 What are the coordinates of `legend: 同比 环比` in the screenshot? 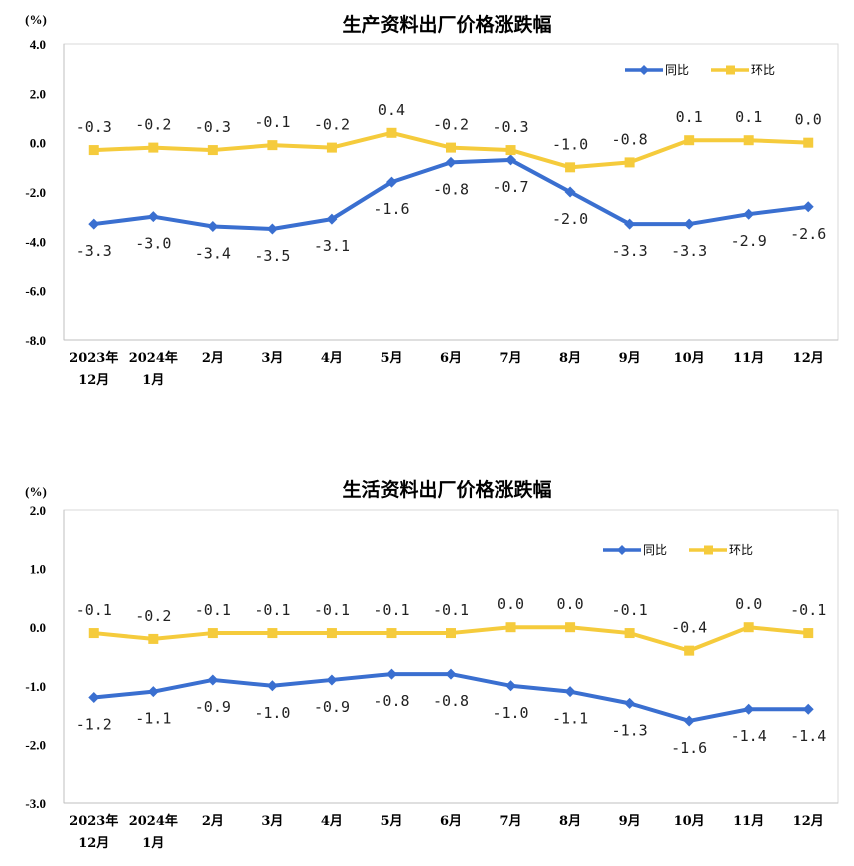 It's located at (678, 550).